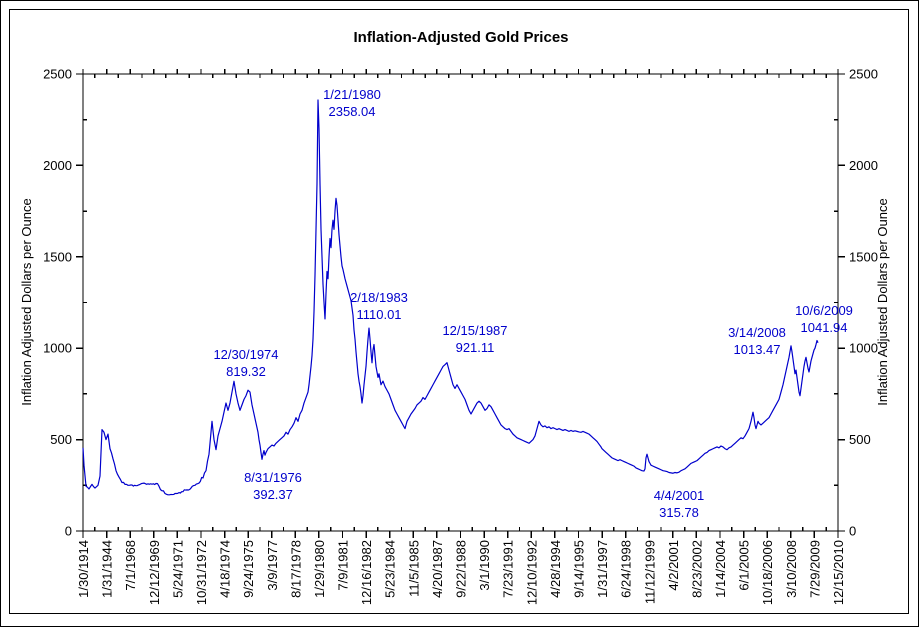 This screenshot has width=919, height=628. I want to click on y-tick-label-left: 1500, so click(57, 256).